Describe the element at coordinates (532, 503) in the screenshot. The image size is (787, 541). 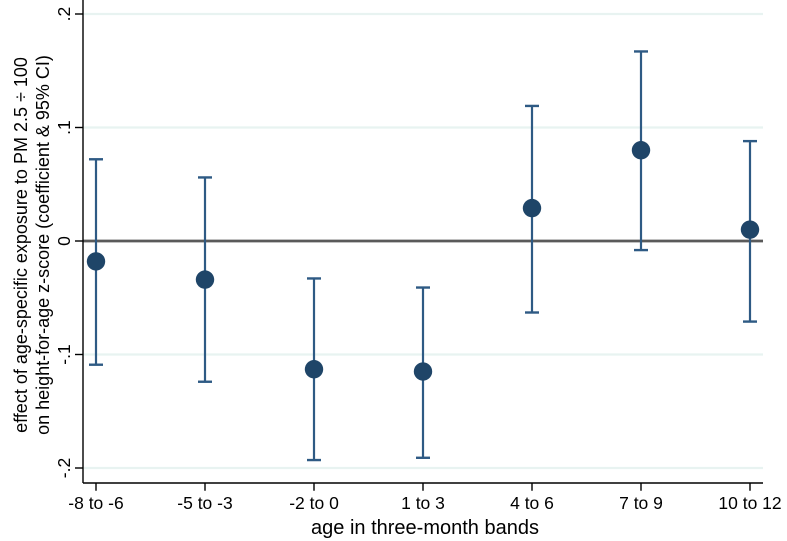
I see `x-tick-label: 4 to 6` at that location.